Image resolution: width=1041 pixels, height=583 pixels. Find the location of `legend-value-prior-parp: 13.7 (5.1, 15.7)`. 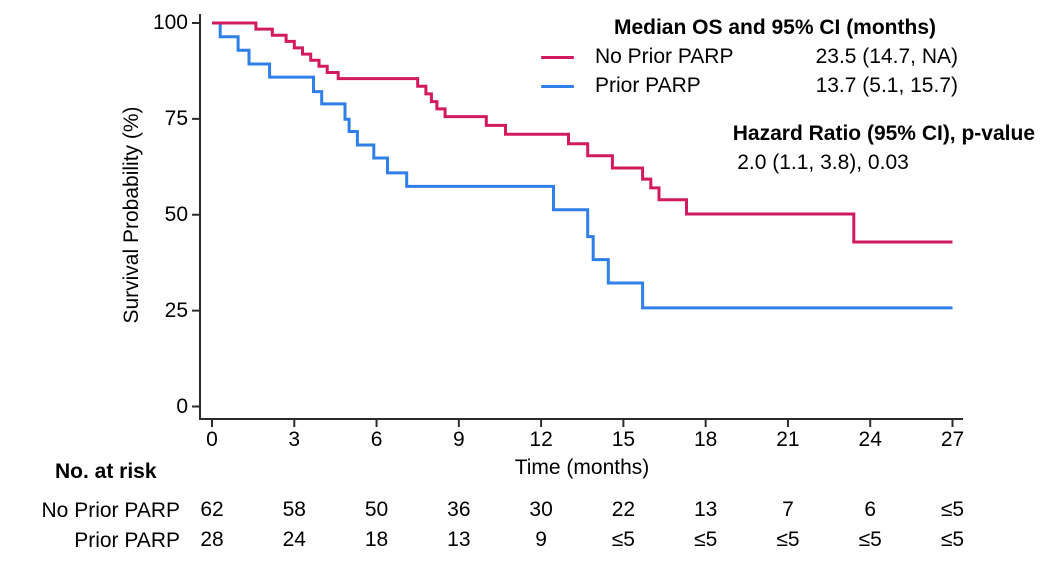

legend-value-prior-parp: 13.7 (5.1, 15.7) is located at coordinates (886, 85).